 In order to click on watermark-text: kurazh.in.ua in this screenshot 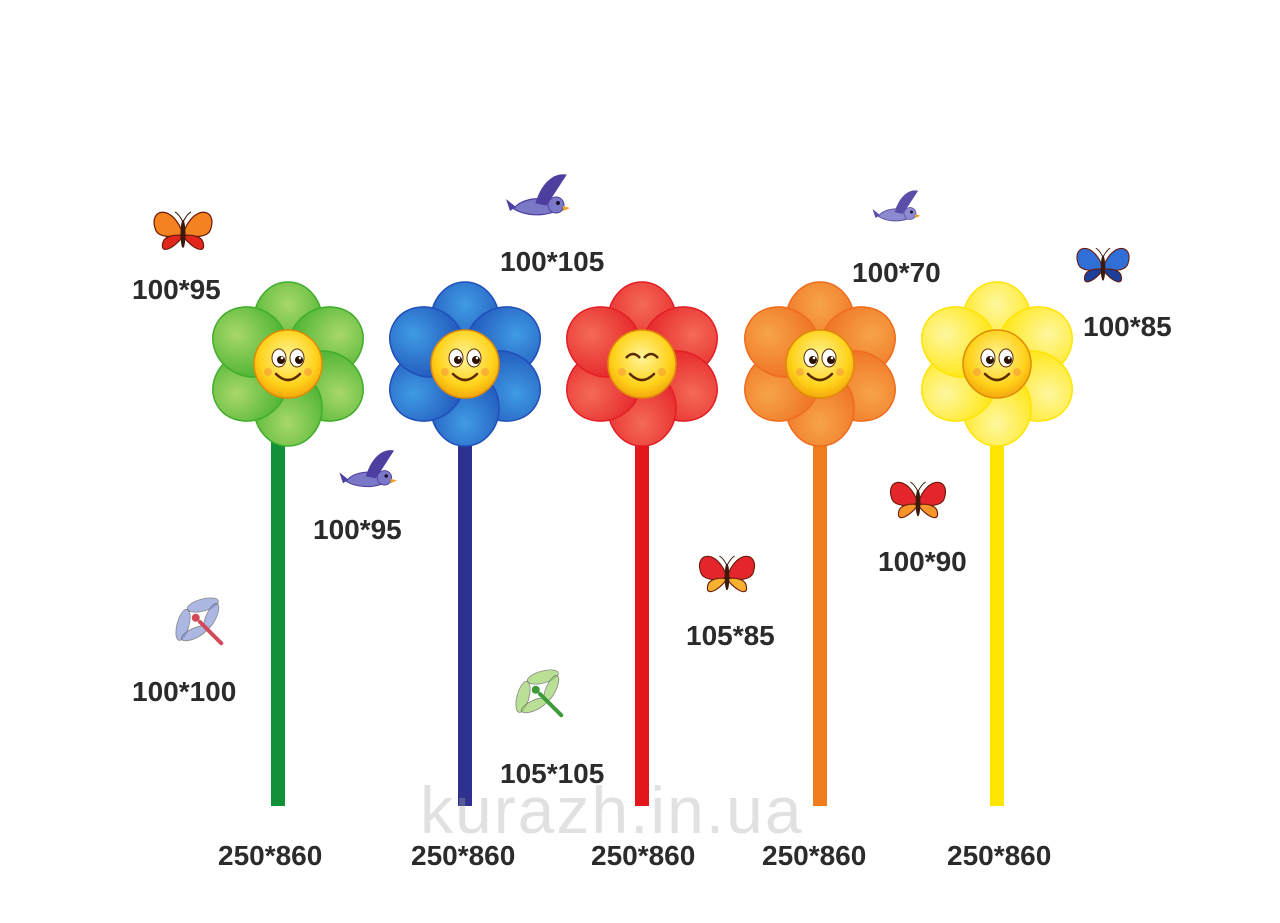, I will do `click(612, 810)`.